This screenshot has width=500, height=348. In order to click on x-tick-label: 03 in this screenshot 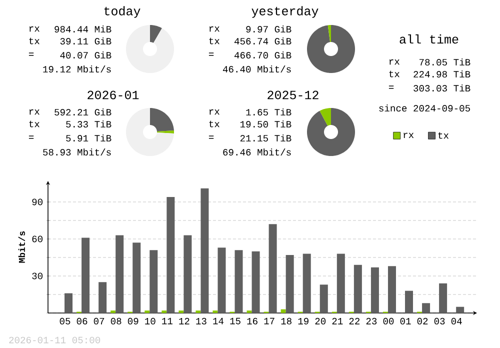, I will do `click(439, 321)`.